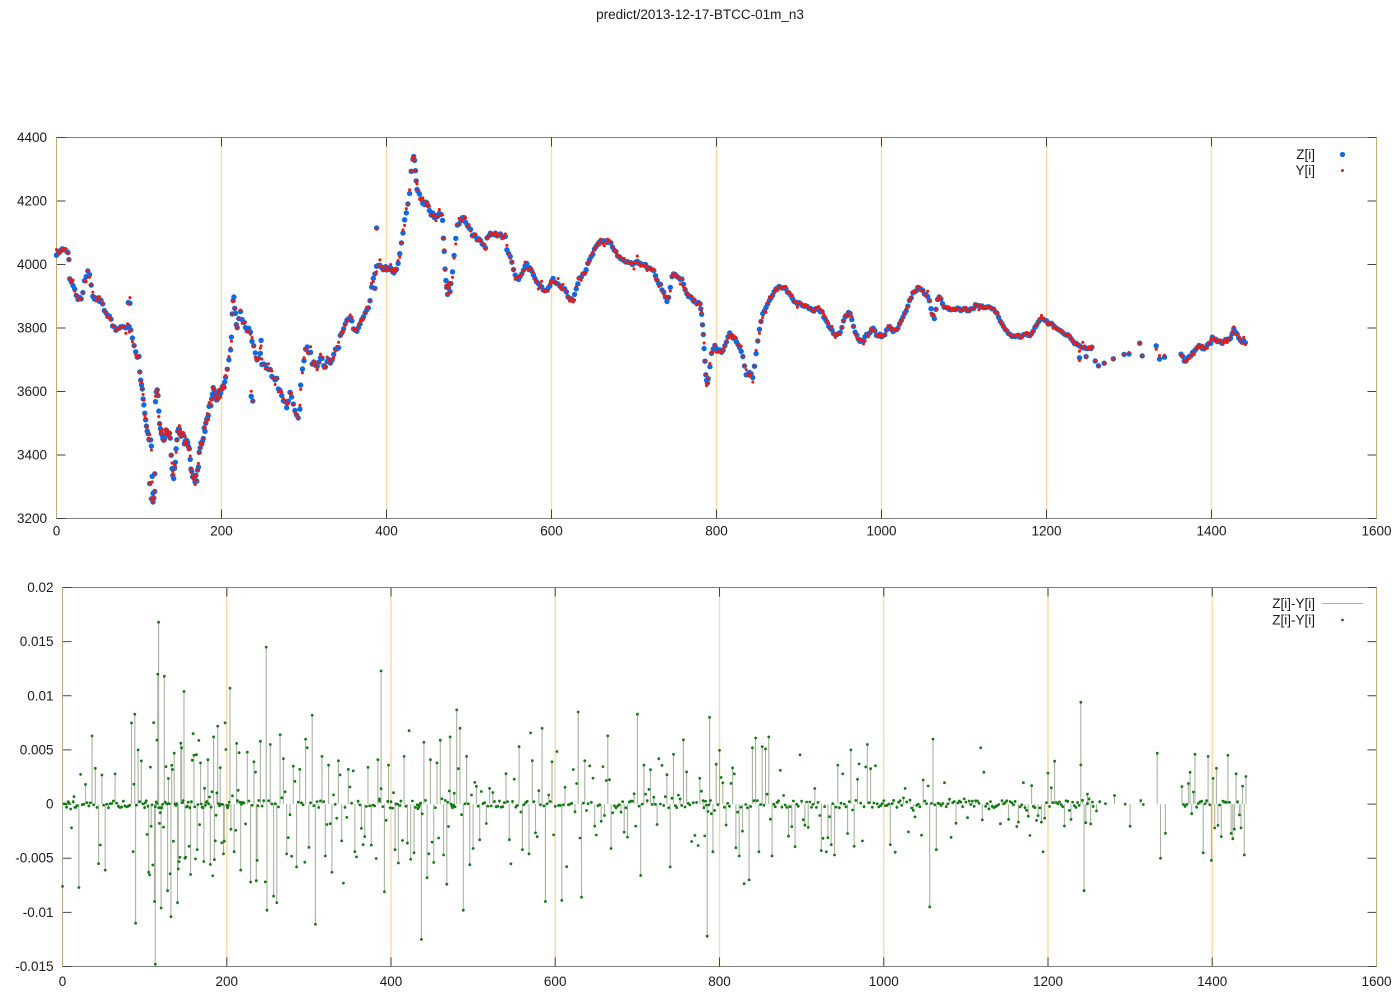  Describe the element at coordinates (38, 912) in the screenshot. I see `svg-text: -0.01` at that location.